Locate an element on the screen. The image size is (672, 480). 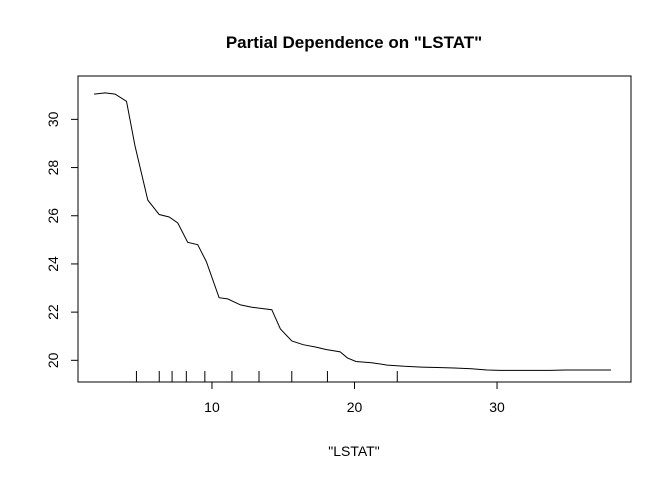
y-tick-label: 20 is located at coordinates (53, 360).